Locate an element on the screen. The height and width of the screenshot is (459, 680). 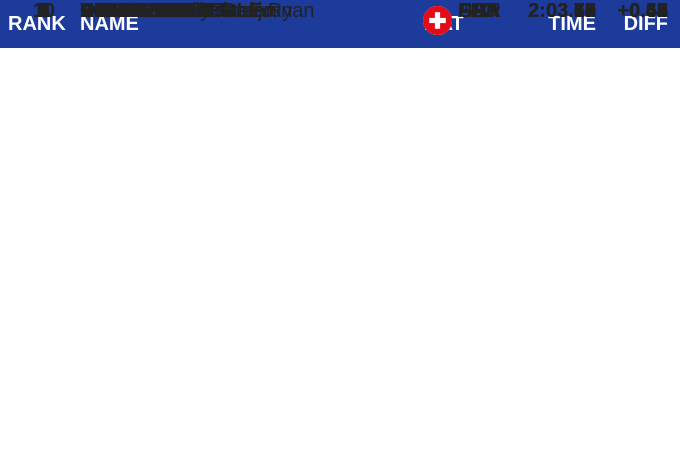
athlete-name: EICHBERGER Stefan is located at coordinates (178, 11).